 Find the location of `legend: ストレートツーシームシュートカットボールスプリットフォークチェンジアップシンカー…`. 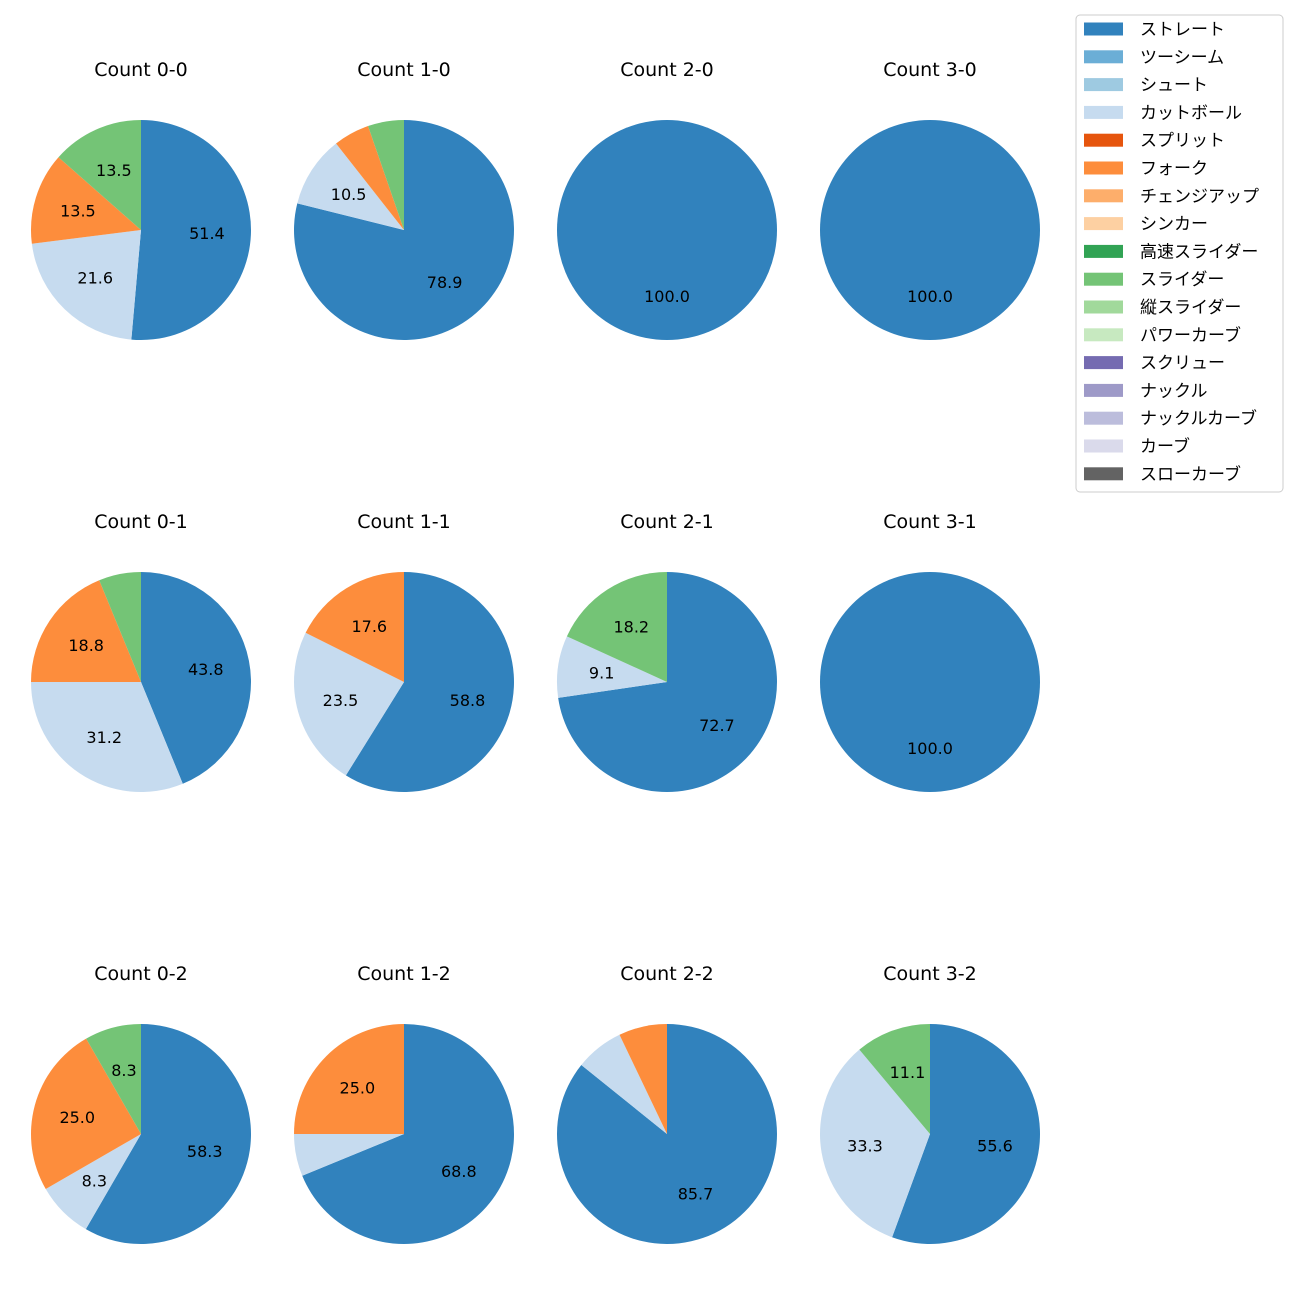

legend: ストレートツーシームシュートカットボールスプリットフォークチェンジアップシンカー… is located at coordinates (1179, 253).